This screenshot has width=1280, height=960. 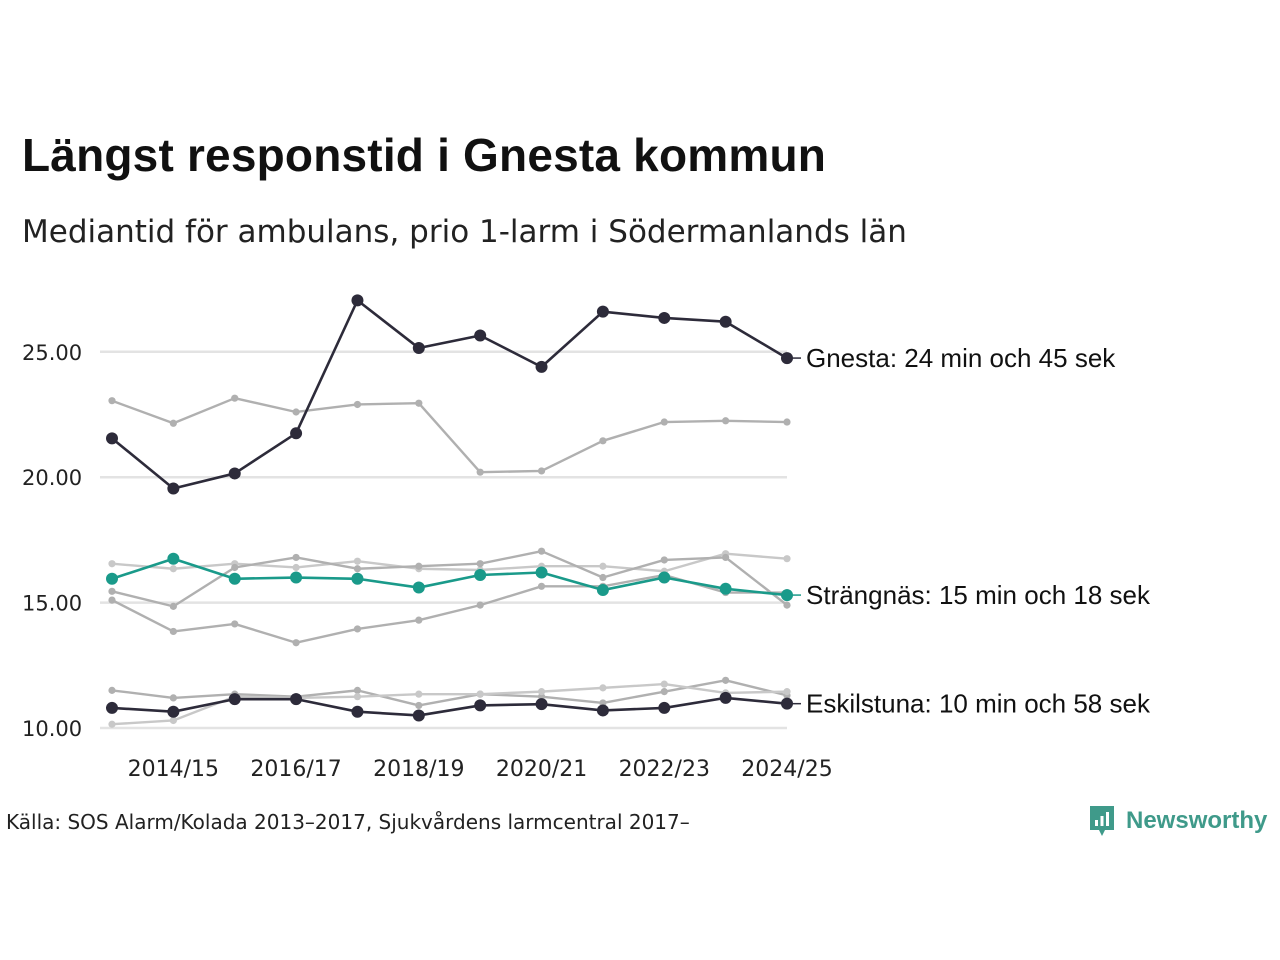 What do you see at coordinates (978, 595) in the screenshot?
I see `series-label: Strängnäs: 15 min och 18 sek` at bounding box center [978, 595].